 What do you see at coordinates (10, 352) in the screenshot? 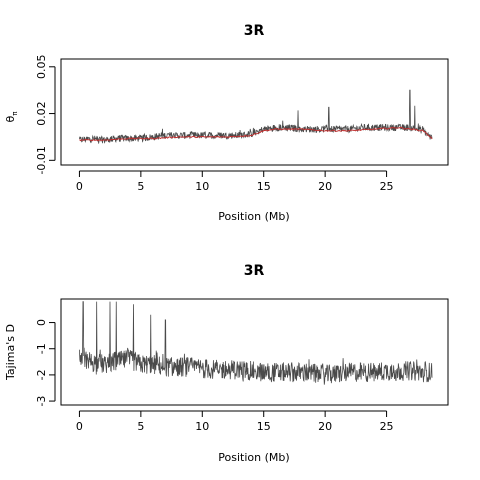
I see `y-axis-label: Tajima's D` at bounding box center [10, 352].